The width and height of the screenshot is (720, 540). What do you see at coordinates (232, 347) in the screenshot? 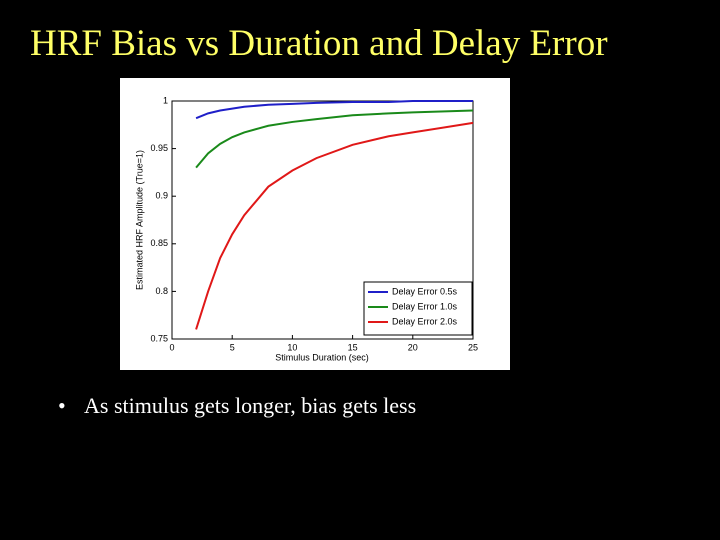
I see `x-tick-label: 5` at bounding box center [232, 347].